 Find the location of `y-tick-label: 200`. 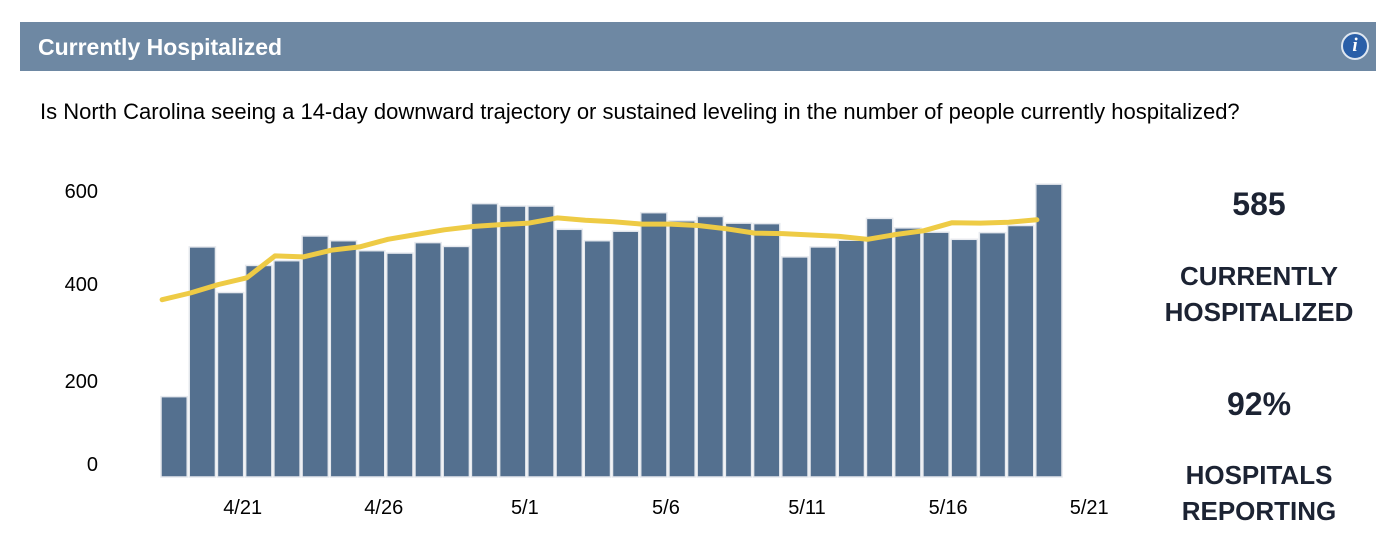

y-tick-label: 200 is located at coordinates (81, 382).